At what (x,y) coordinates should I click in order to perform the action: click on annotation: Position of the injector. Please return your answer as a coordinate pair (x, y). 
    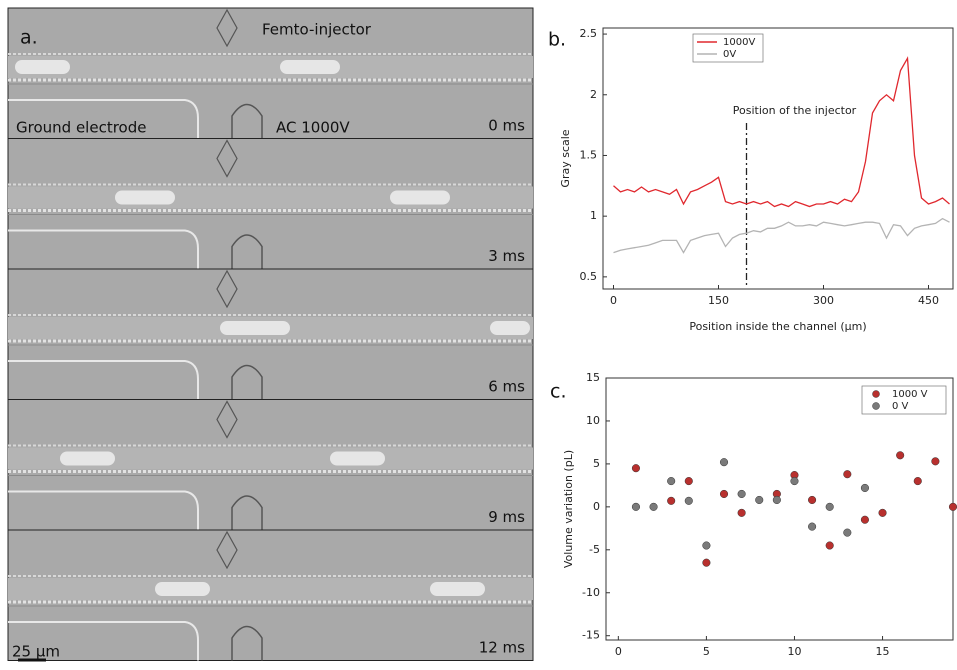
    Looking at the image, I should click on (795, 110).